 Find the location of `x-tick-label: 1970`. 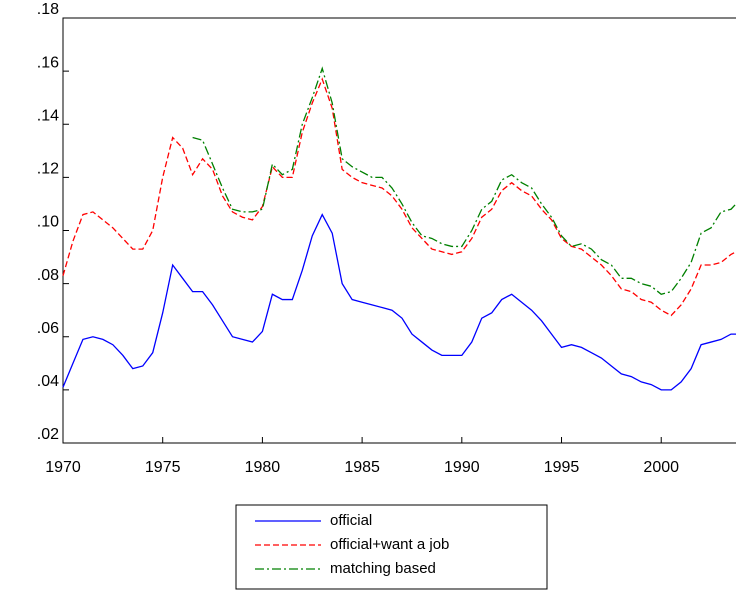

x-tick-label: 1970 is located at coordinates (63, 467).